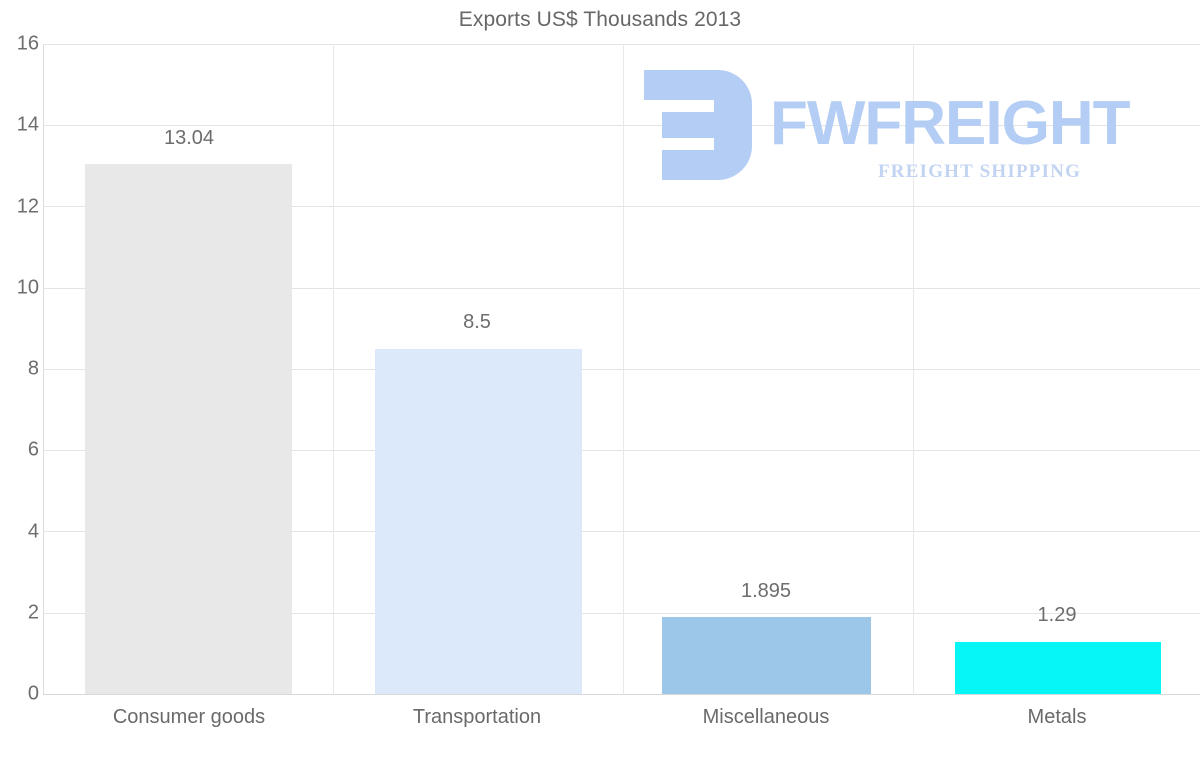 The height and width of the screenshot is (763, 1200). Describe the element at coordinates (478, 521) in the screenshot. I see `bar-transportation` at that location.